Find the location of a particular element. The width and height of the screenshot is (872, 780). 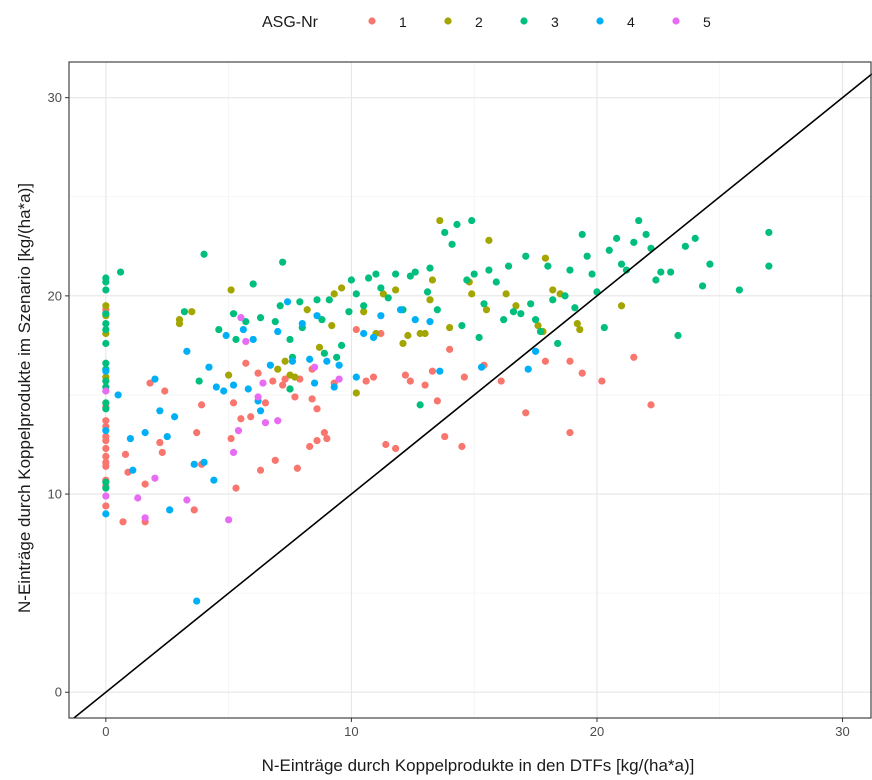

x-tick-label: 30 is located at coordinates (842, 731).